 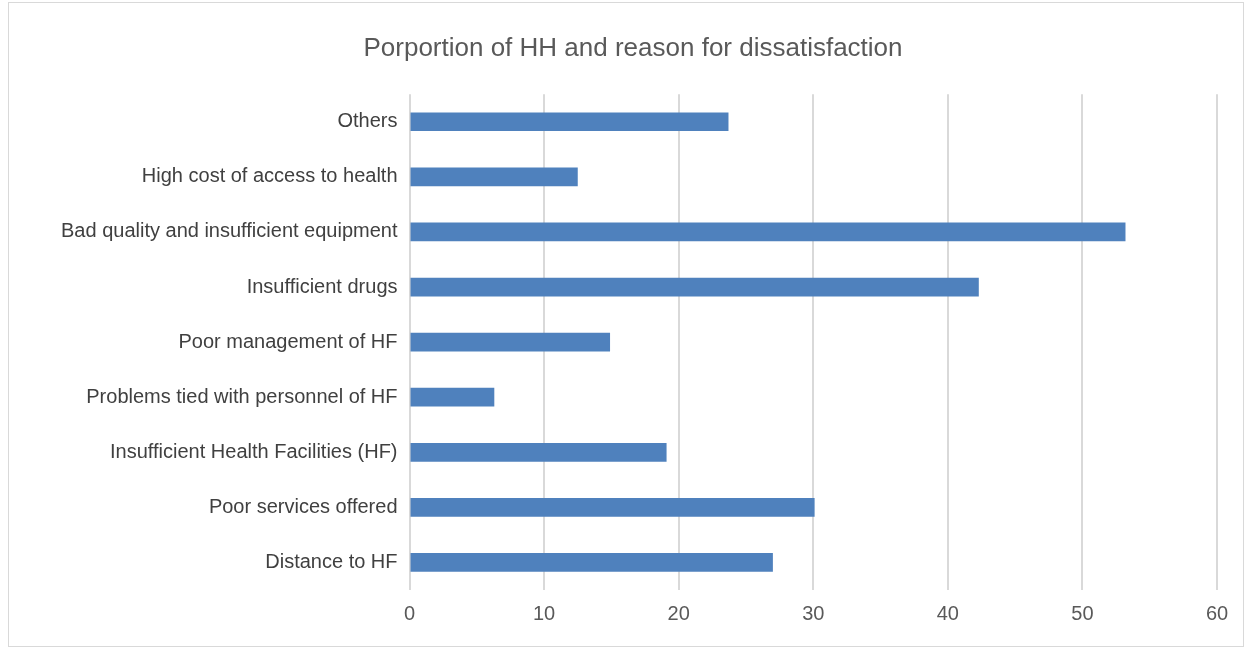 I want to click on y-tick-label: Poor management of HF, so click(x=288, y=340).